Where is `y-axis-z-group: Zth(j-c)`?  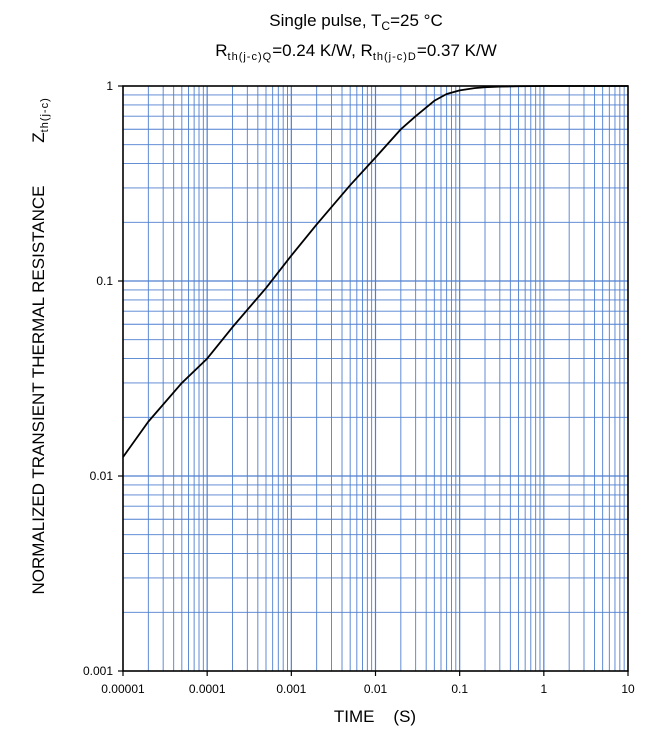
y-axis-z-group: Zth(j-c) is located at coordinates (40, 120).